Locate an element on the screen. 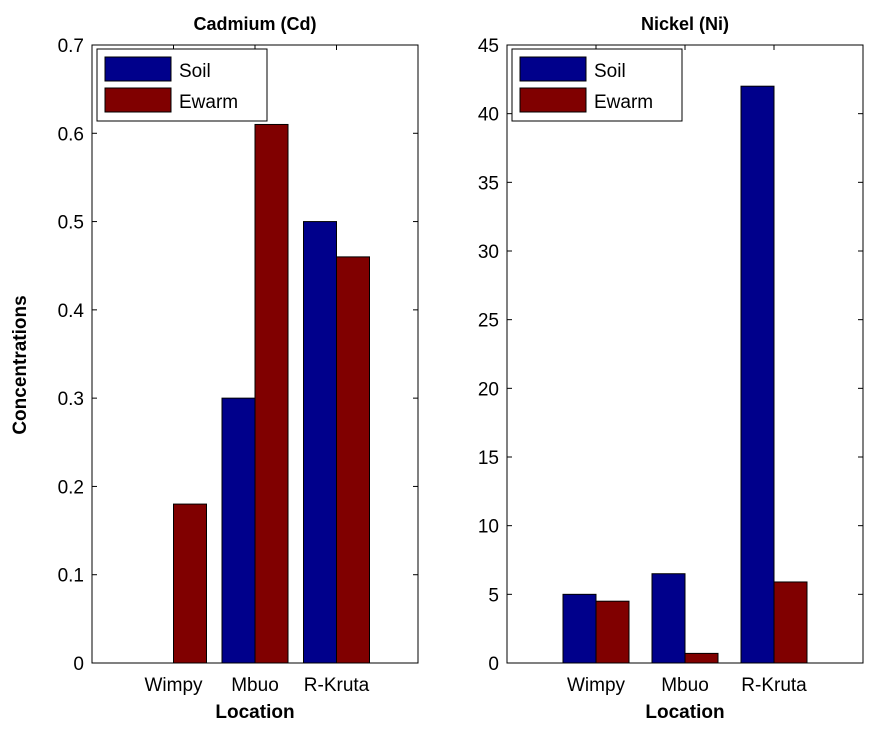  chart-1-bar-ewarm-wimpy is located at coordinates (190, 583).